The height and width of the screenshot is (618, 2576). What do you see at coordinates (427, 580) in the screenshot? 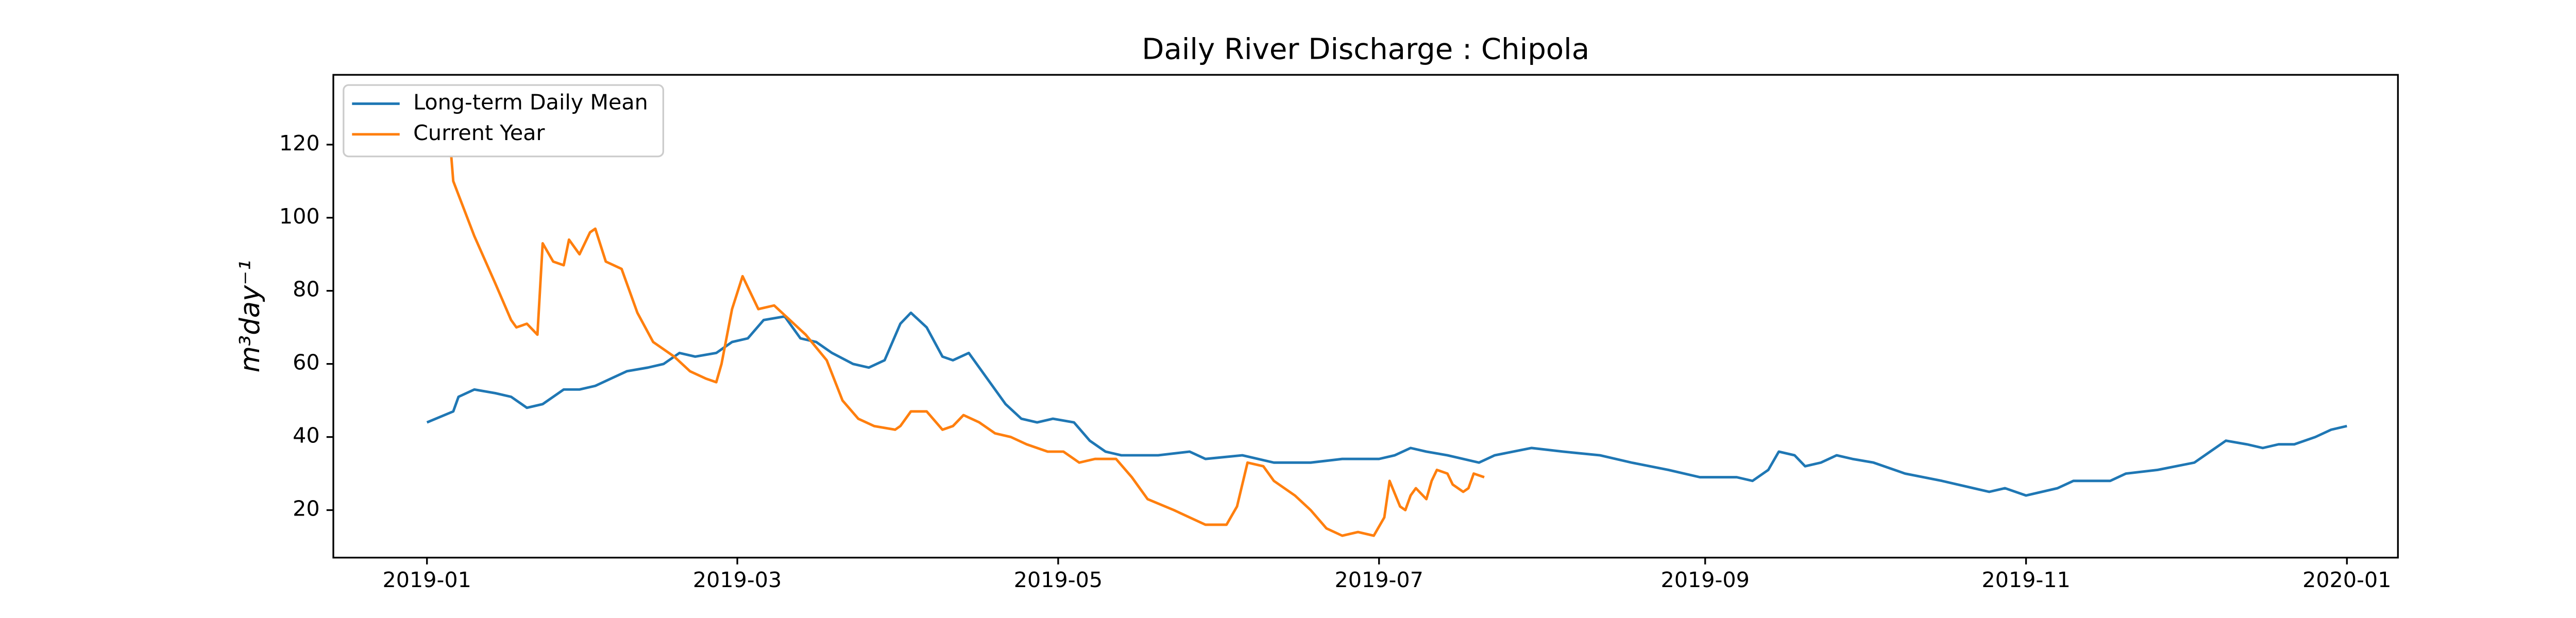
I see `x-tick-label: 2019-01` at bounding box center [427, 580].